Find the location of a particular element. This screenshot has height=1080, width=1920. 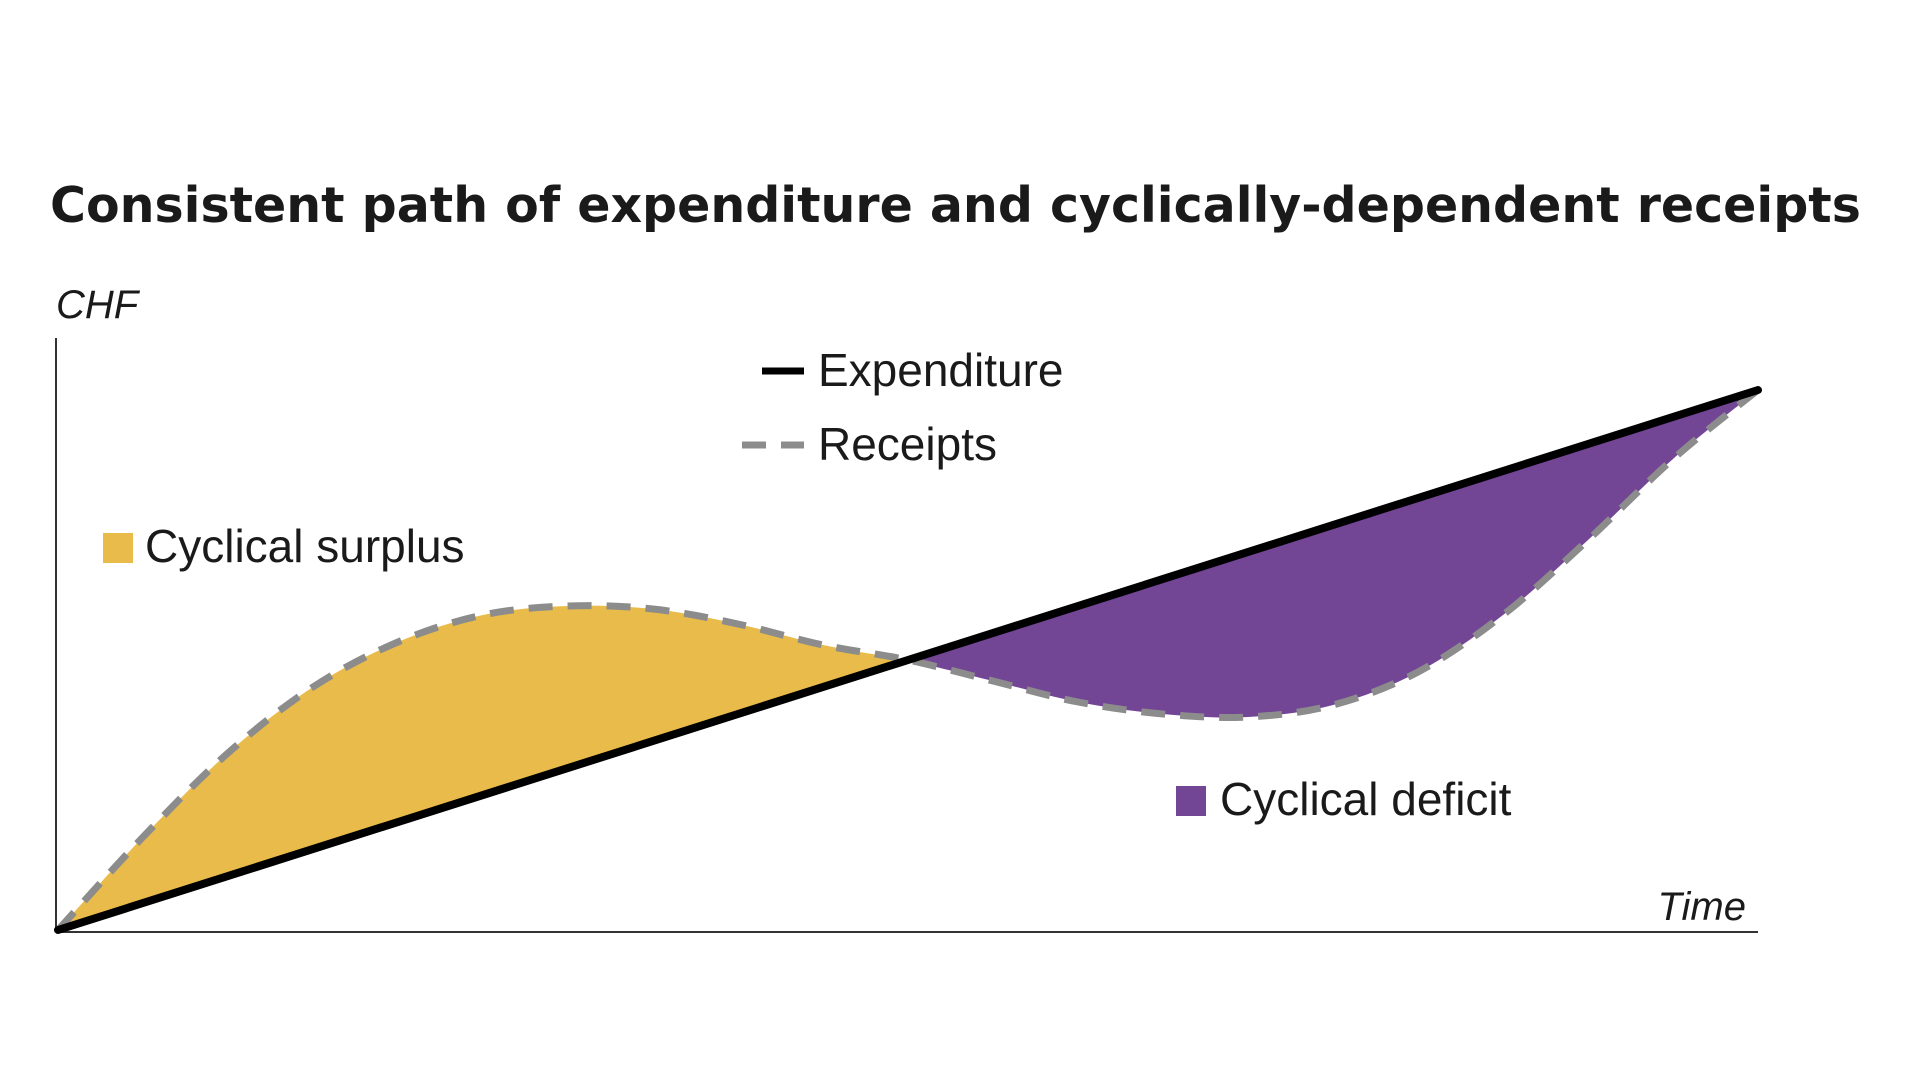

legend-deficit-label: Cyclical deficit is located at coordinates (1366, 799).